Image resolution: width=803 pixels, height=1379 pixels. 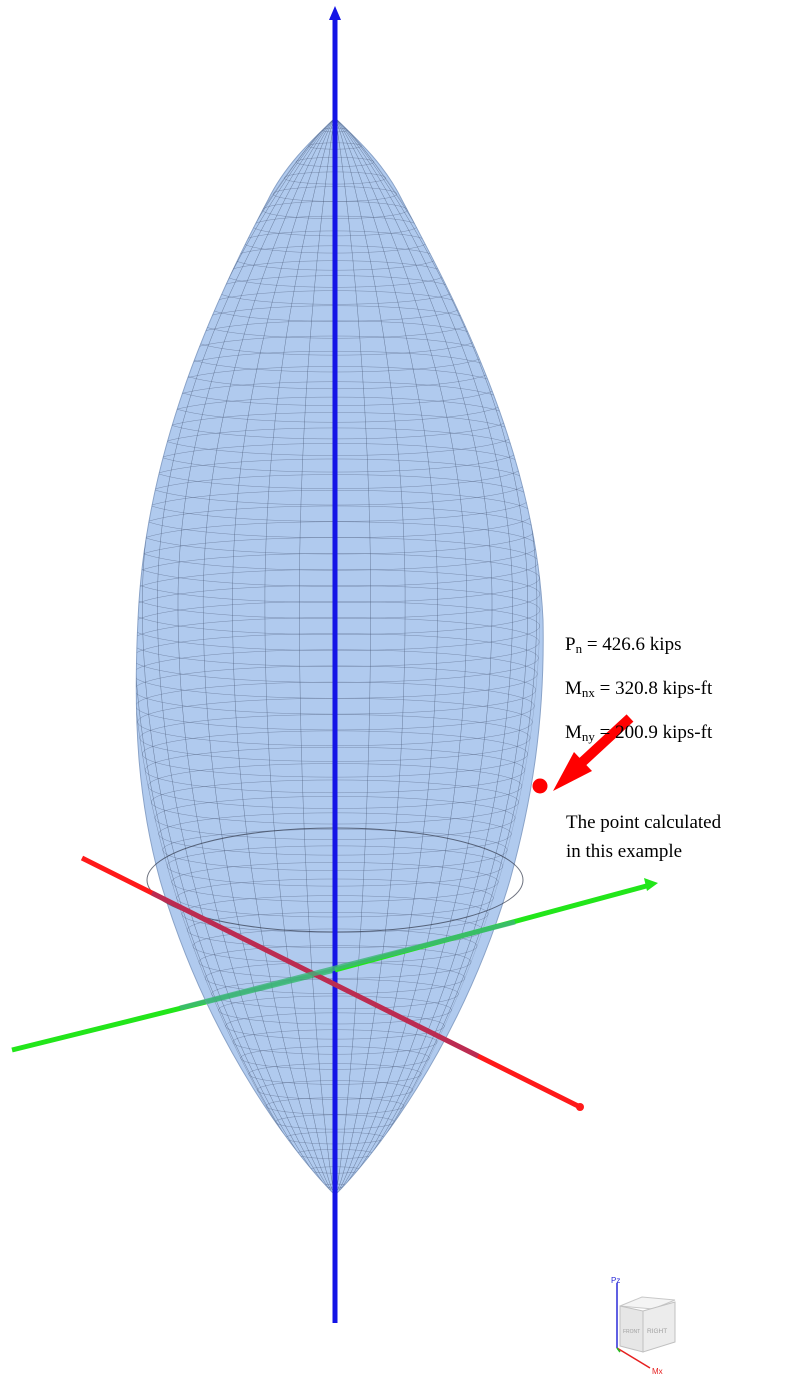 I want to click on mnx-value: = 320.8 kips-ft, so click(x=653, y=688).